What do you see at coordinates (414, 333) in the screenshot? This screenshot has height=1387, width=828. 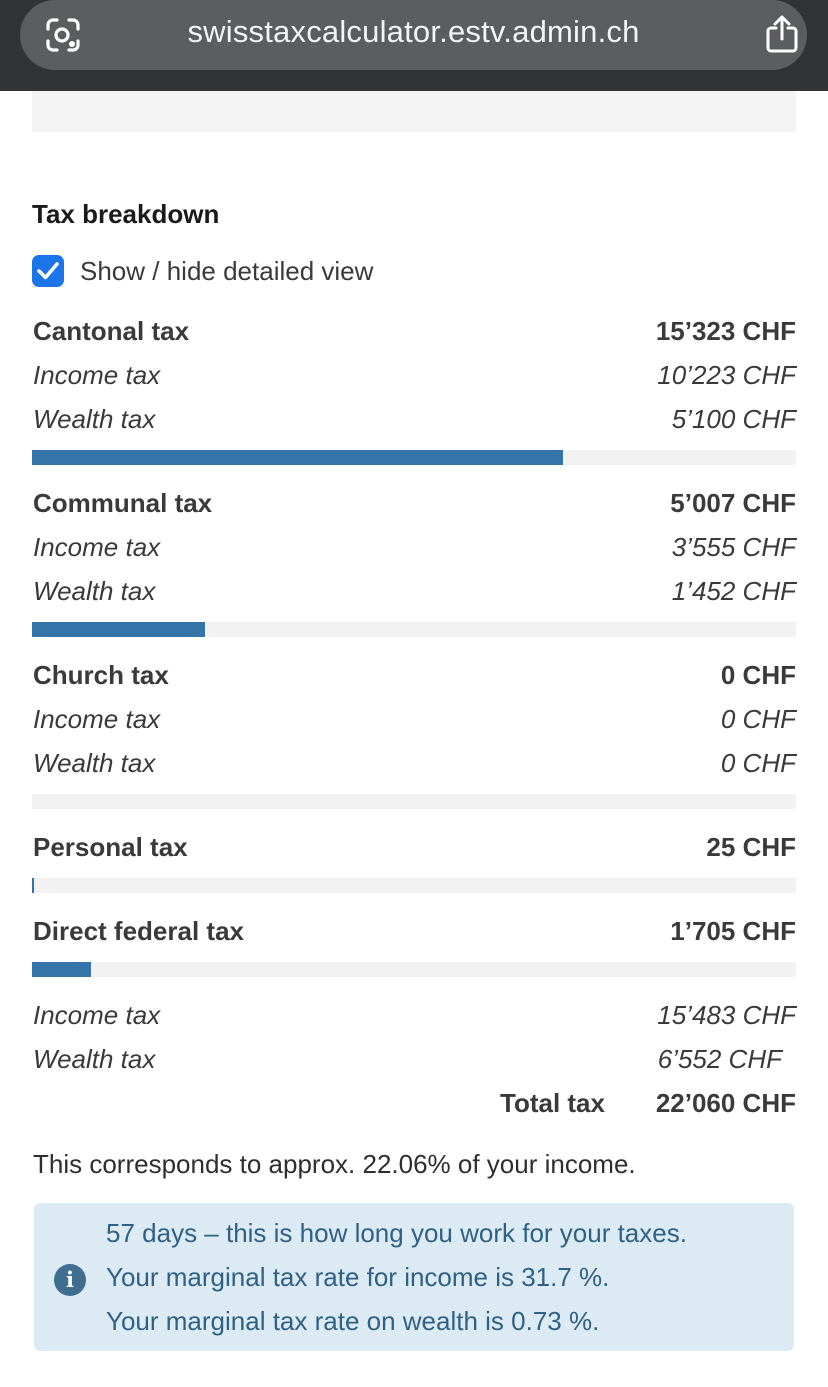 I see `cantonal-tax-row: Cantonal tax 15’323 CHF` at bounding box center [414, 333].